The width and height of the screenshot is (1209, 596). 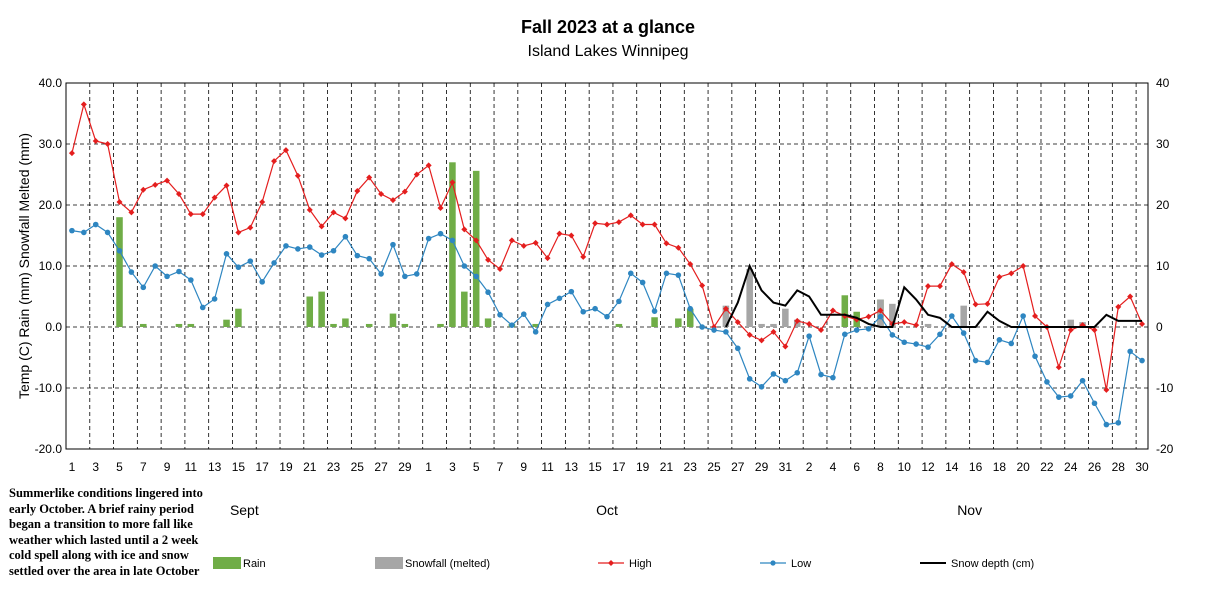 I want to click on x-tick-label: 7, so click(x=500, y=467).